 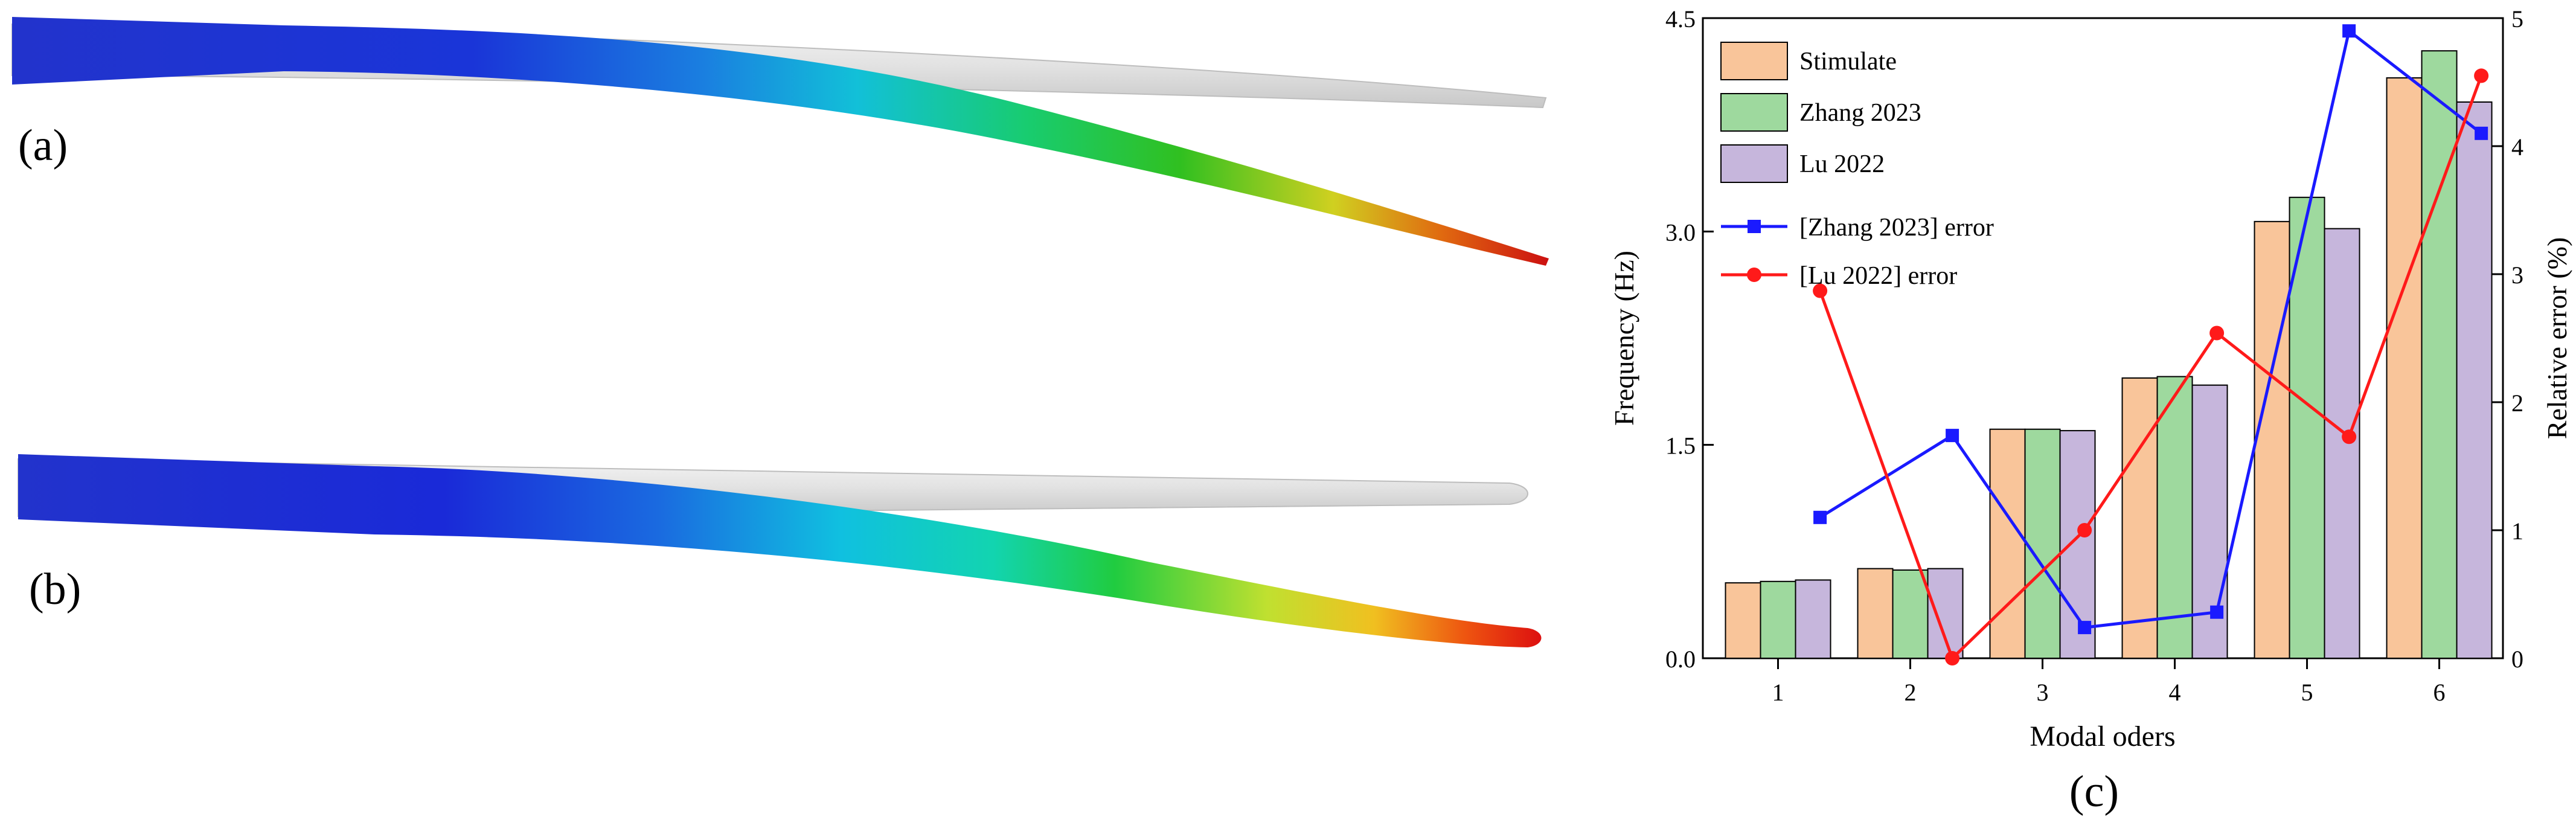 I want to click on legend-label: [Zhang 2023] error, so click(x=1896, y=228).